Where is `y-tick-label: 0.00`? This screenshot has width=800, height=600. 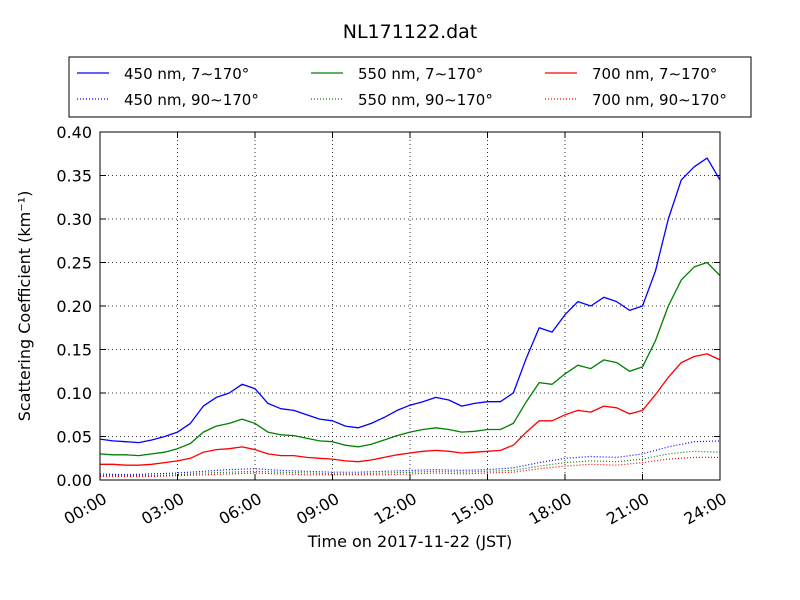 y-tick-label: 0.00 is located at coordinates (74, 480).